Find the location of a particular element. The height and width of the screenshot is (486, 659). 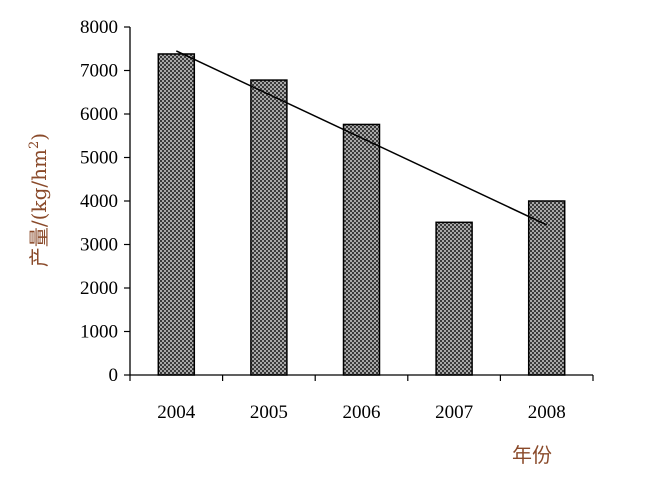

y-tick-label: 4000 is located at coordinates (99, 201).